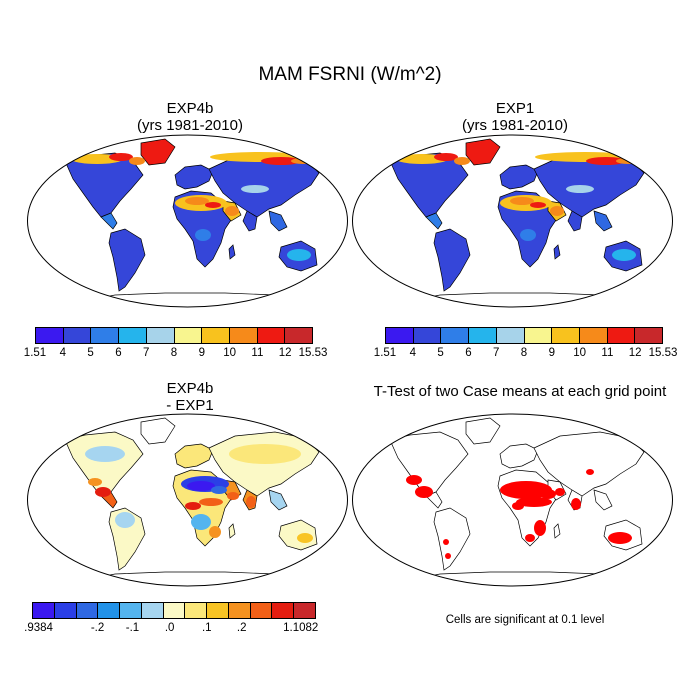  What do you see at coordinates (515, 108) in the screenshot?
I see `panel-title-line1: EXP1` at bounding box center [515, 108].